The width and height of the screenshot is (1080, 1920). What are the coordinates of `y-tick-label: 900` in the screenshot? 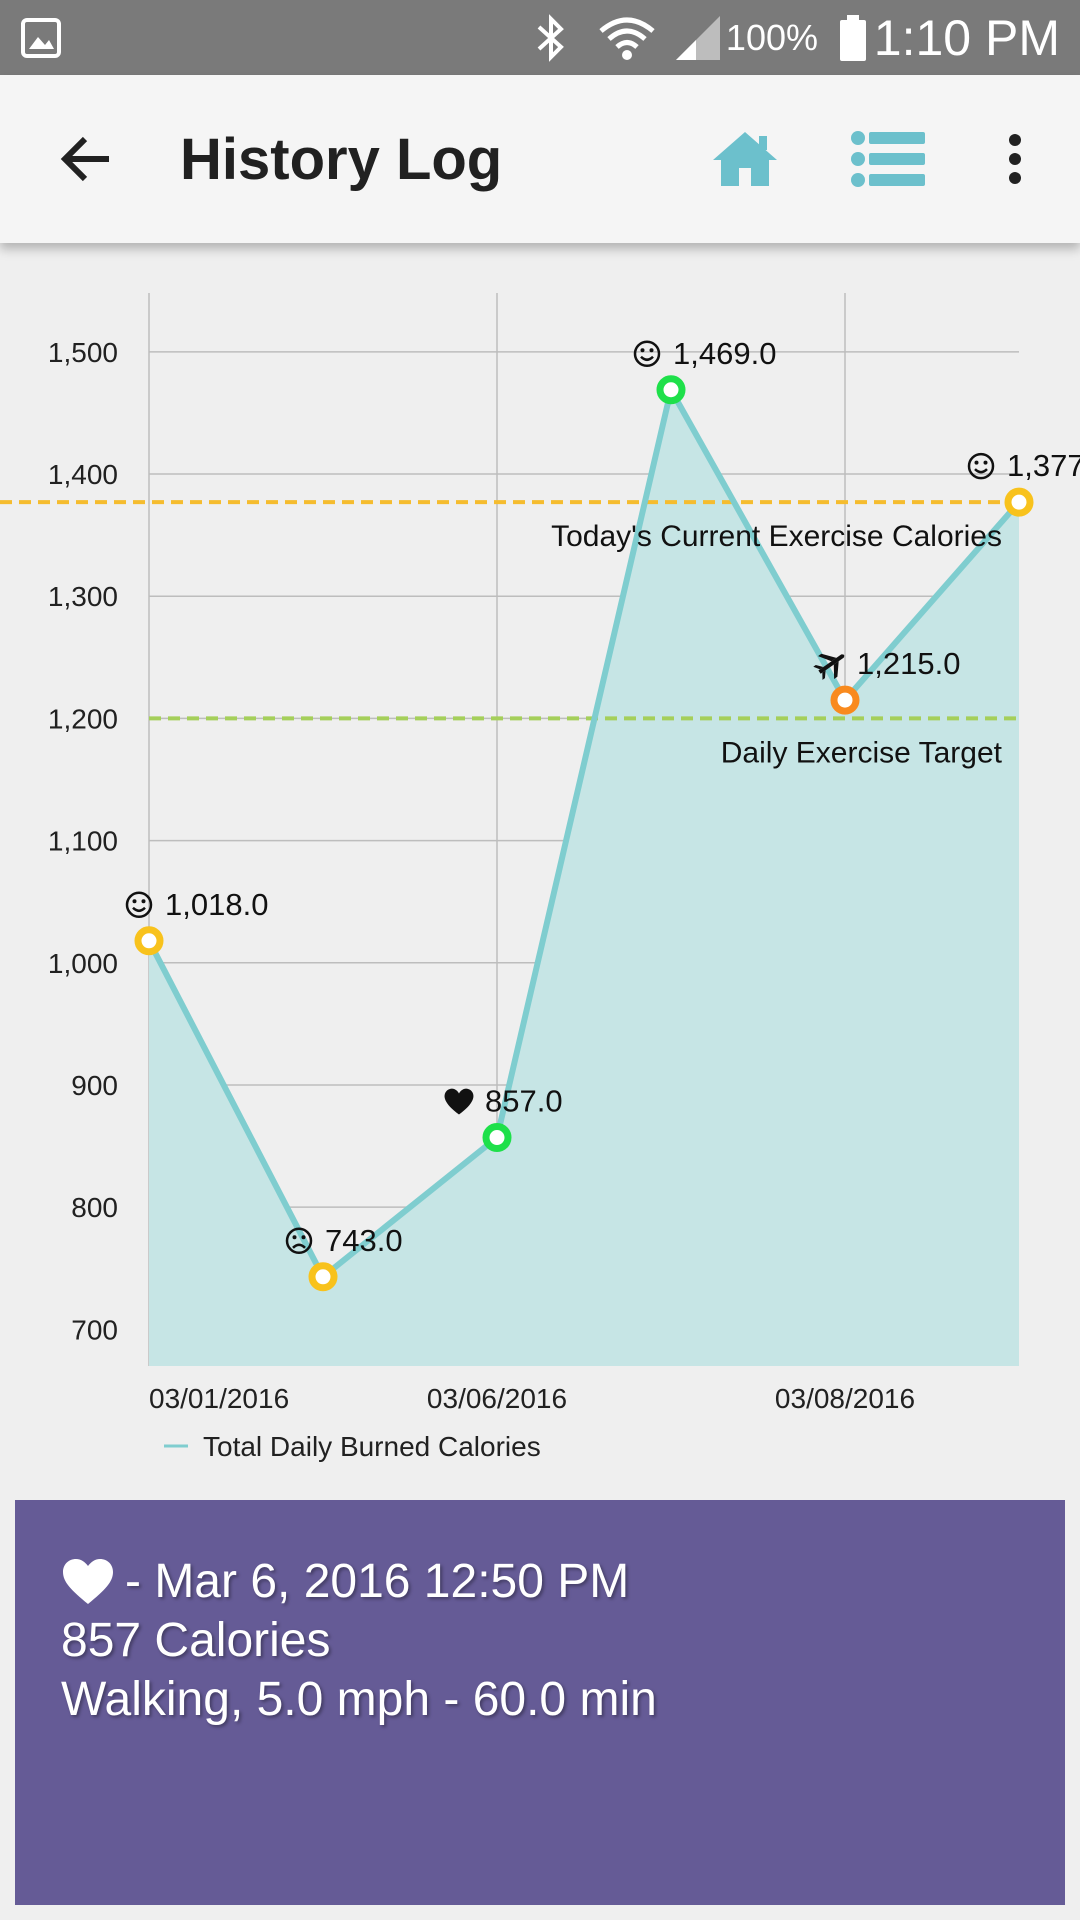 It's located at (94, 1085).